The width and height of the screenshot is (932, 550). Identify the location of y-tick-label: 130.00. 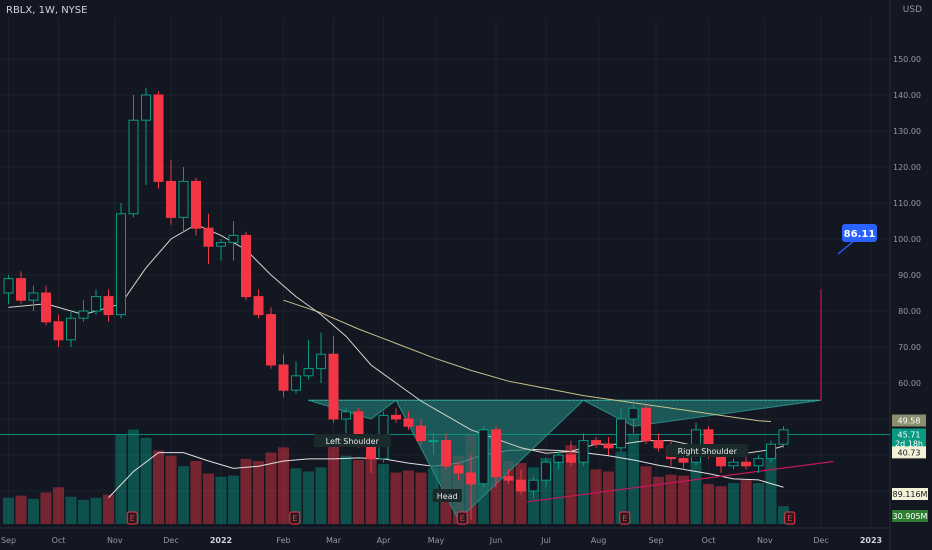
(907, 131).